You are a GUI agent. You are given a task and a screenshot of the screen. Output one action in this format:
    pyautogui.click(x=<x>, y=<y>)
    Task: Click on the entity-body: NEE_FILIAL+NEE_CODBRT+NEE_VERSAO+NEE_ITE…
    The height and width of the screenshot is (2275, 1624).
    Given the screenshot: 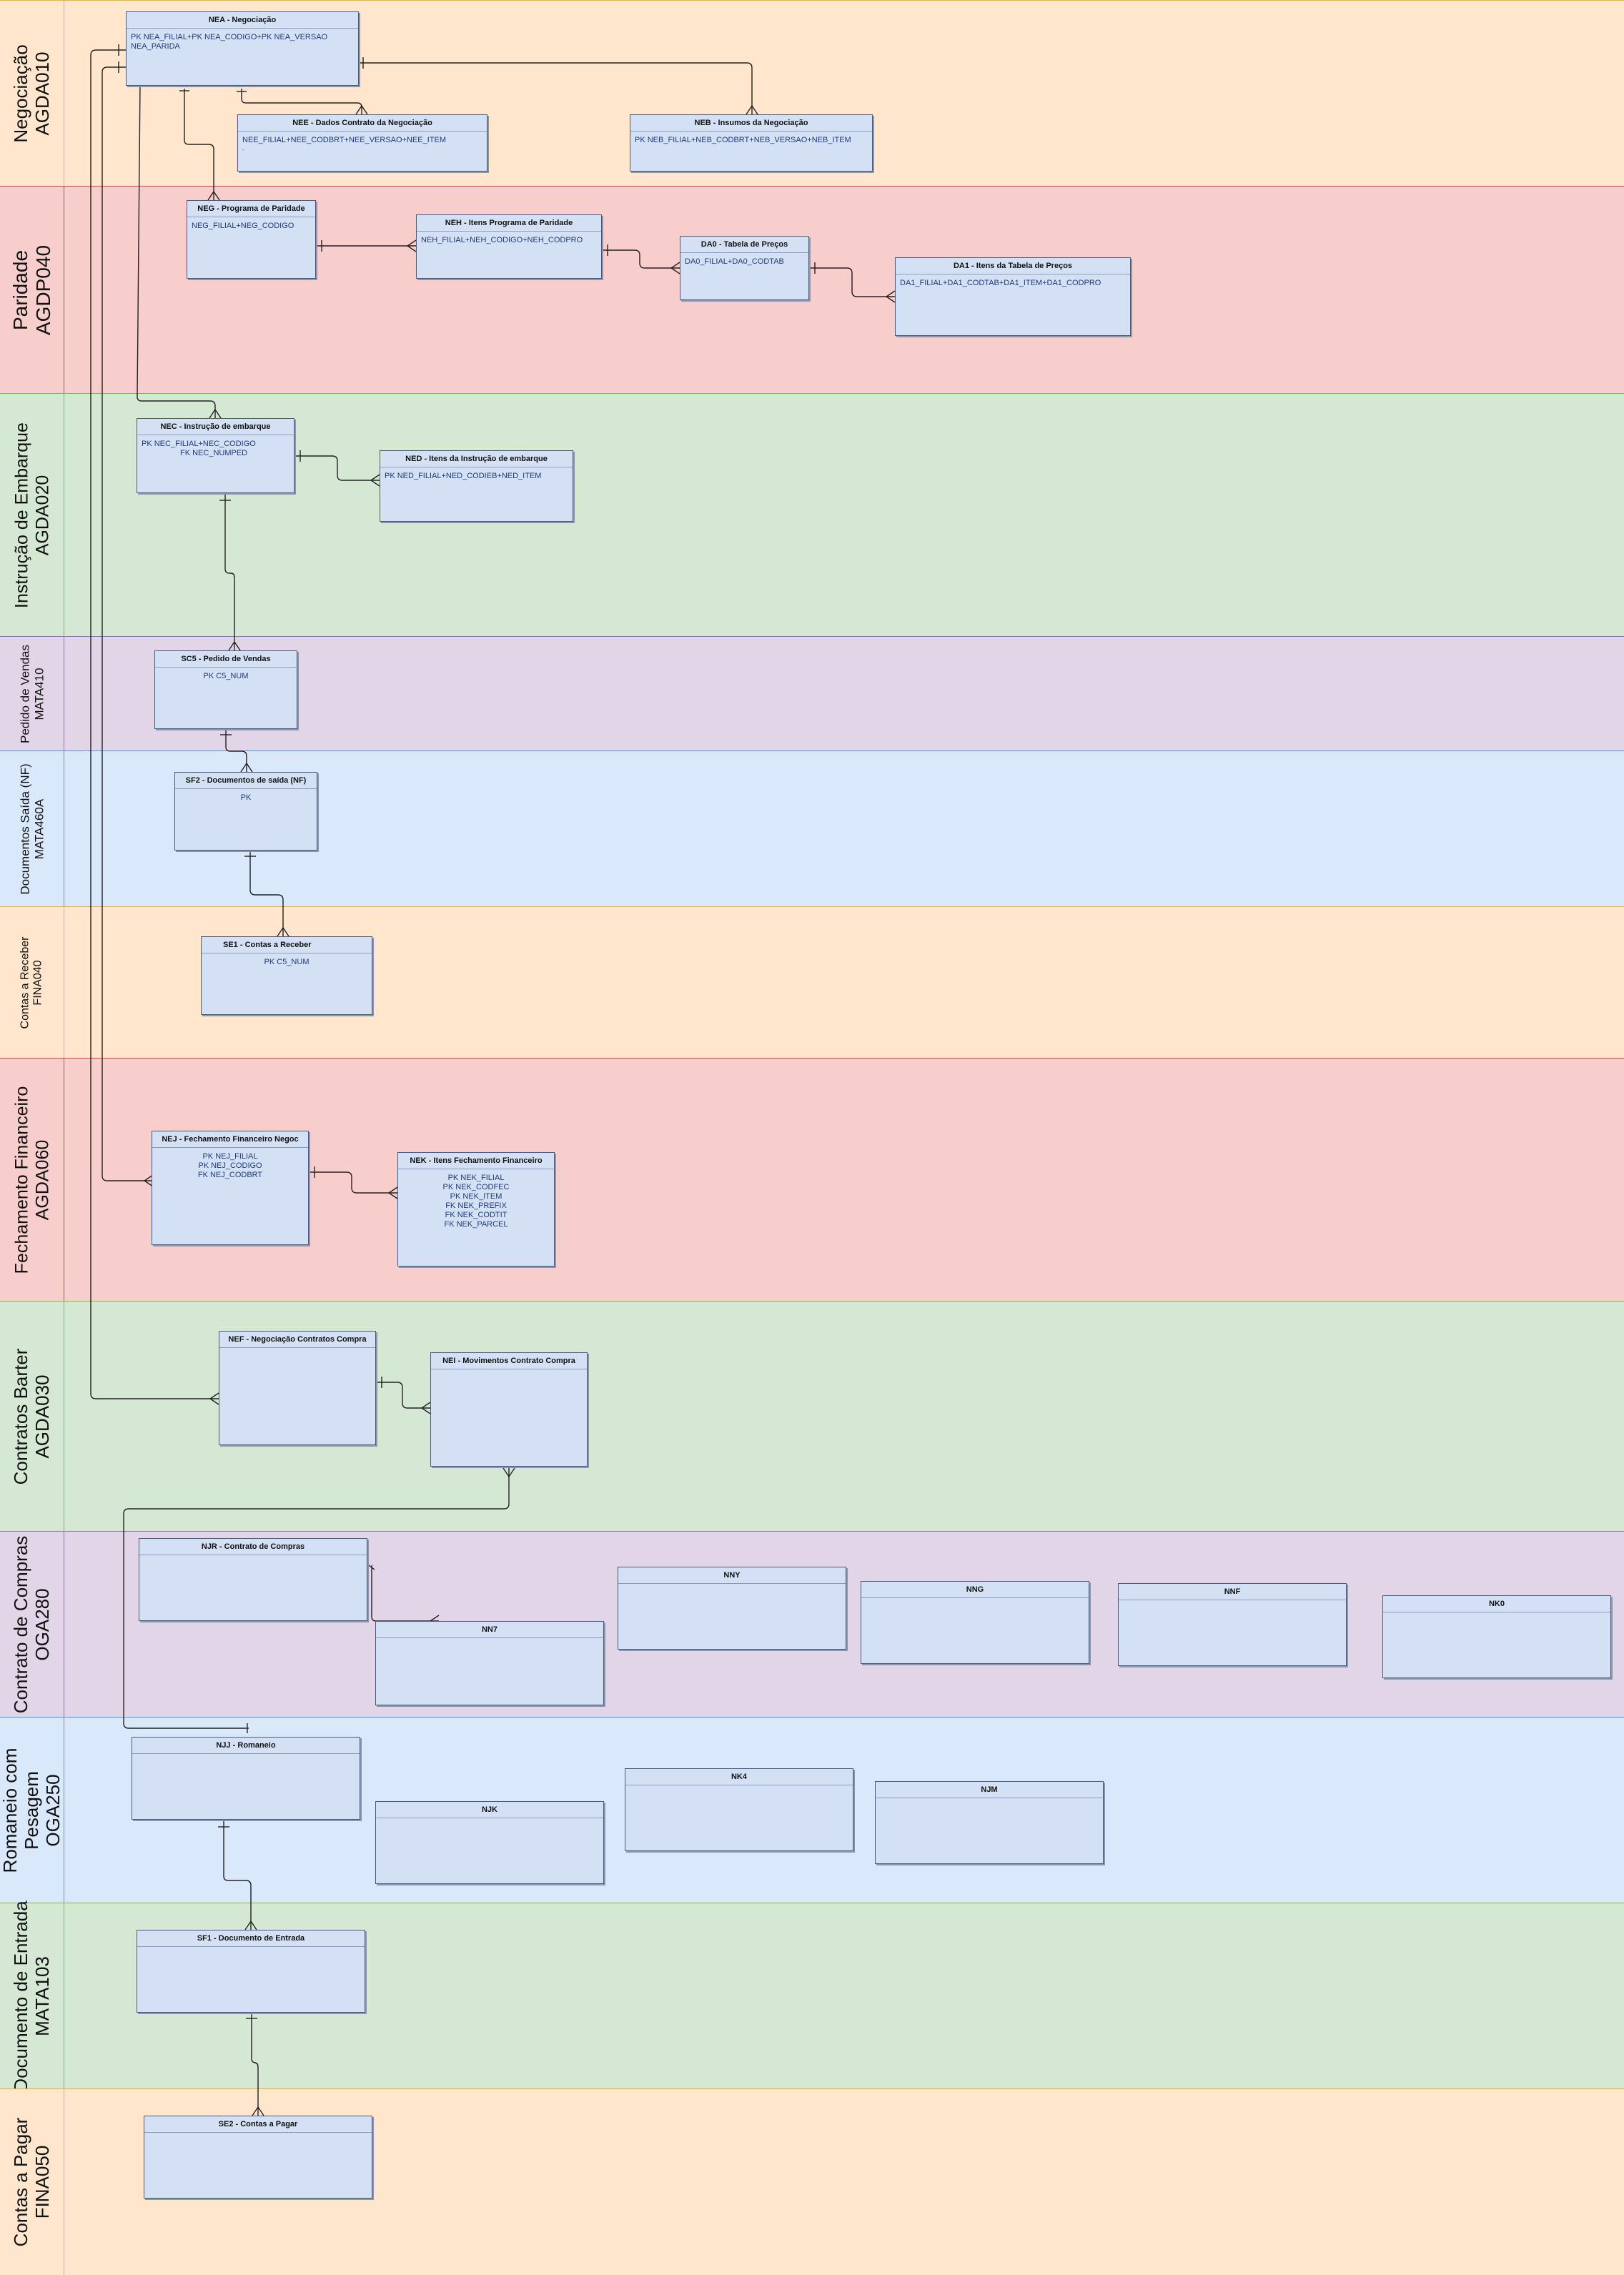 What is the action you would take?
    pyautogui.click(x=363, y=143)
    